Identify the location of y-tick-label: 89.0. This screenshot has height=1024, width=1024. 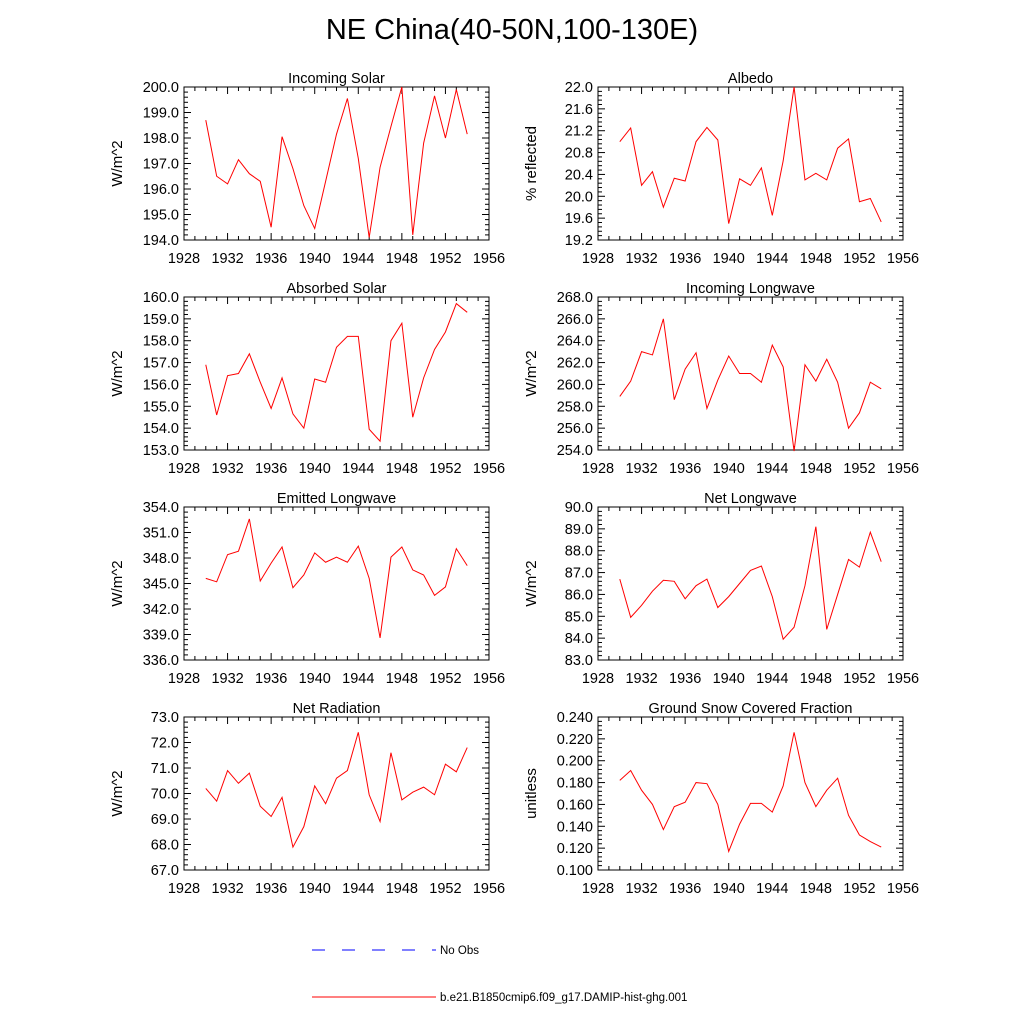
(579, 530).